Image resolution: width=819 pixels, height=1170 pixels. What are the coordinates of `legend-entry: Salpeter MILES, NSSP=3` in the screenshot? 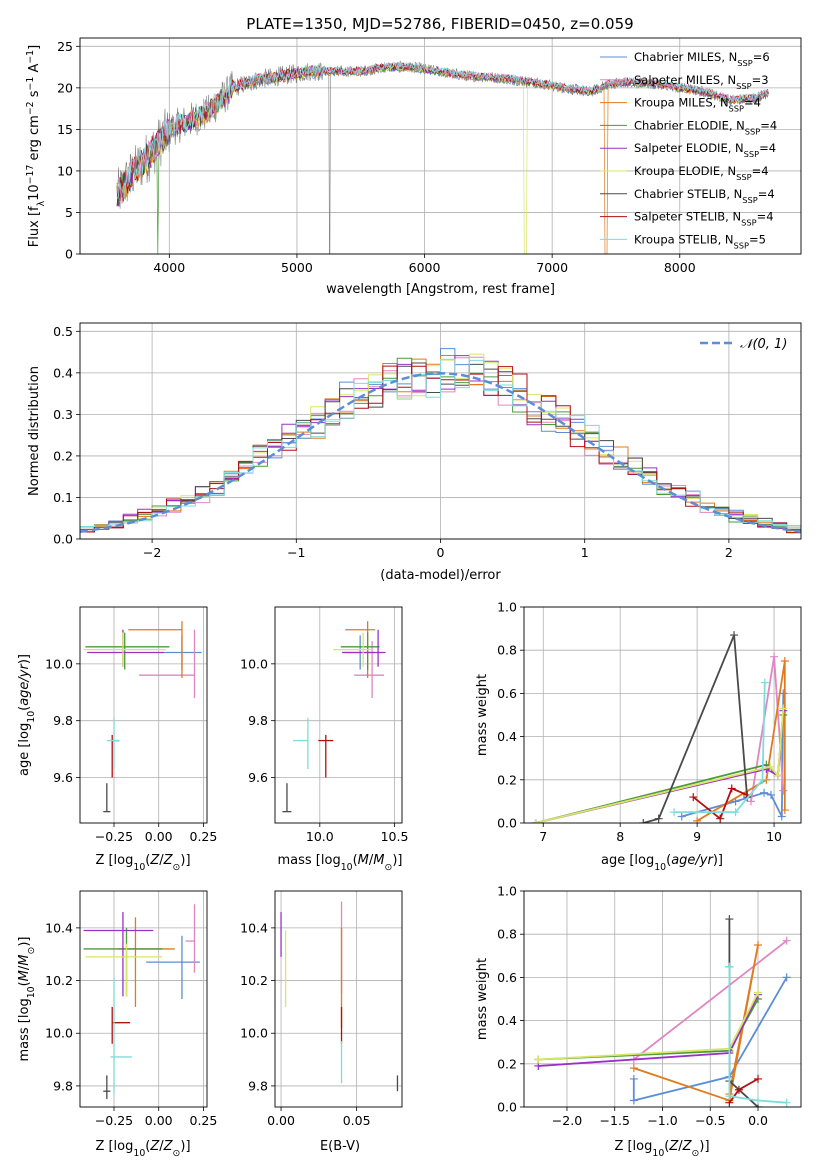 It's located at (701, 82).